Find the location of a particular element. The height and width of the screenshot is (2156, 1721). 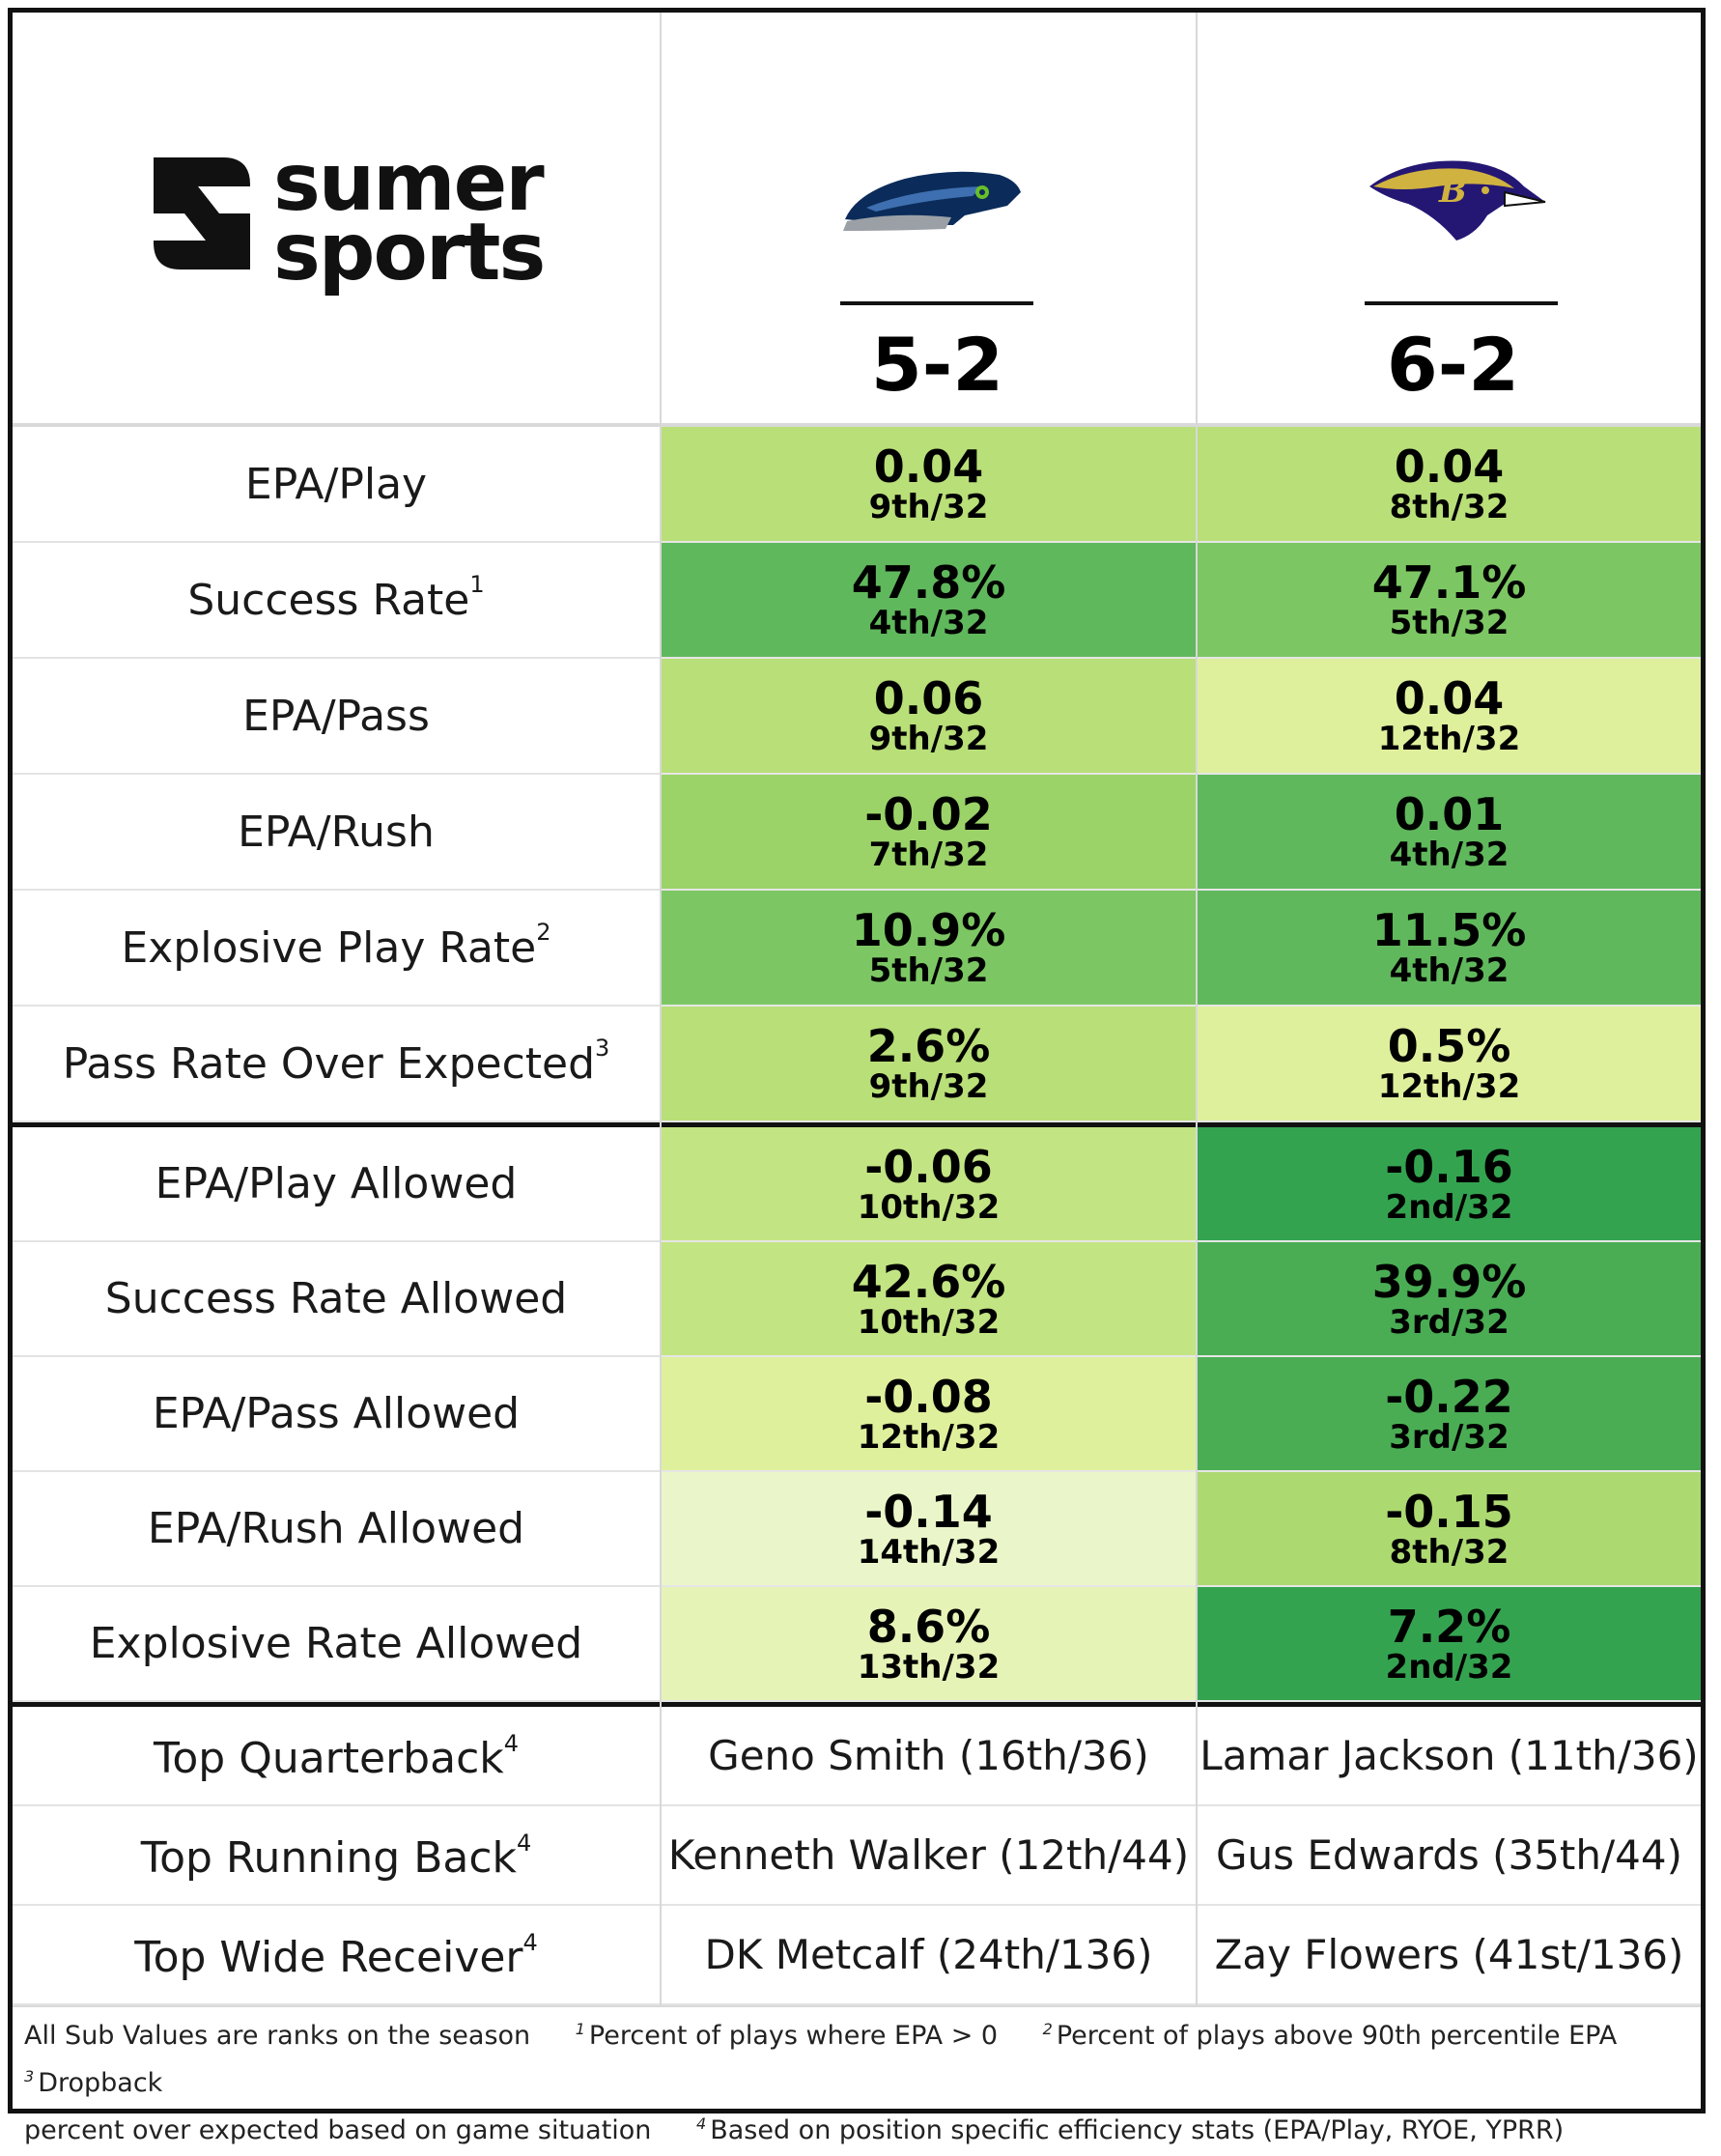

stat-rank: 7th/32 is located at coordinates (929, 855).